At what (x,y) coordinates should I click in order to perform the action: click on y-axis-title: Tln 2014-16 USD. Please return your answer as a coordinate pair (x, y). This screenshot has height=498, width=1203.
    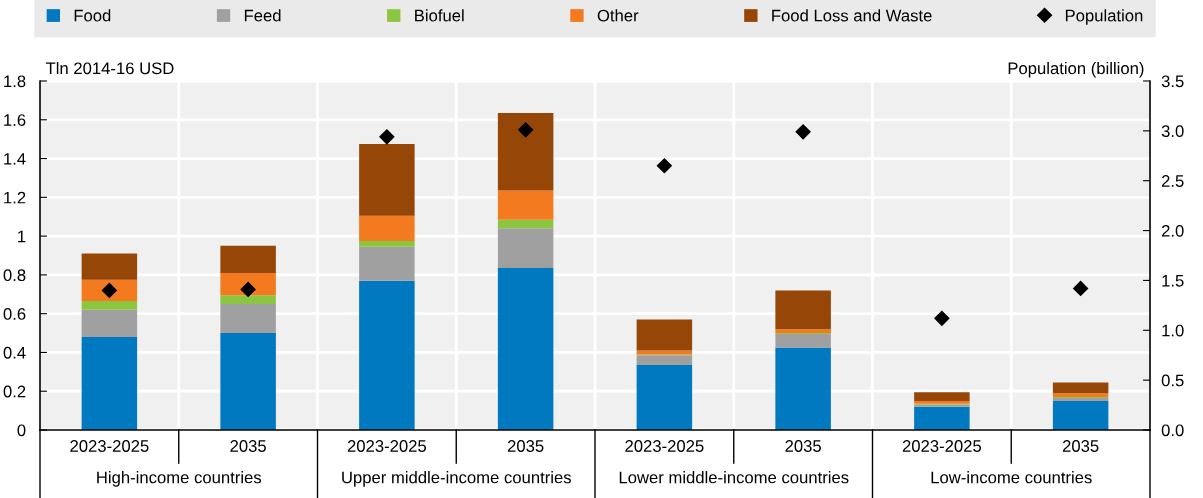
    Looking at the image, I should click on (109, 68).